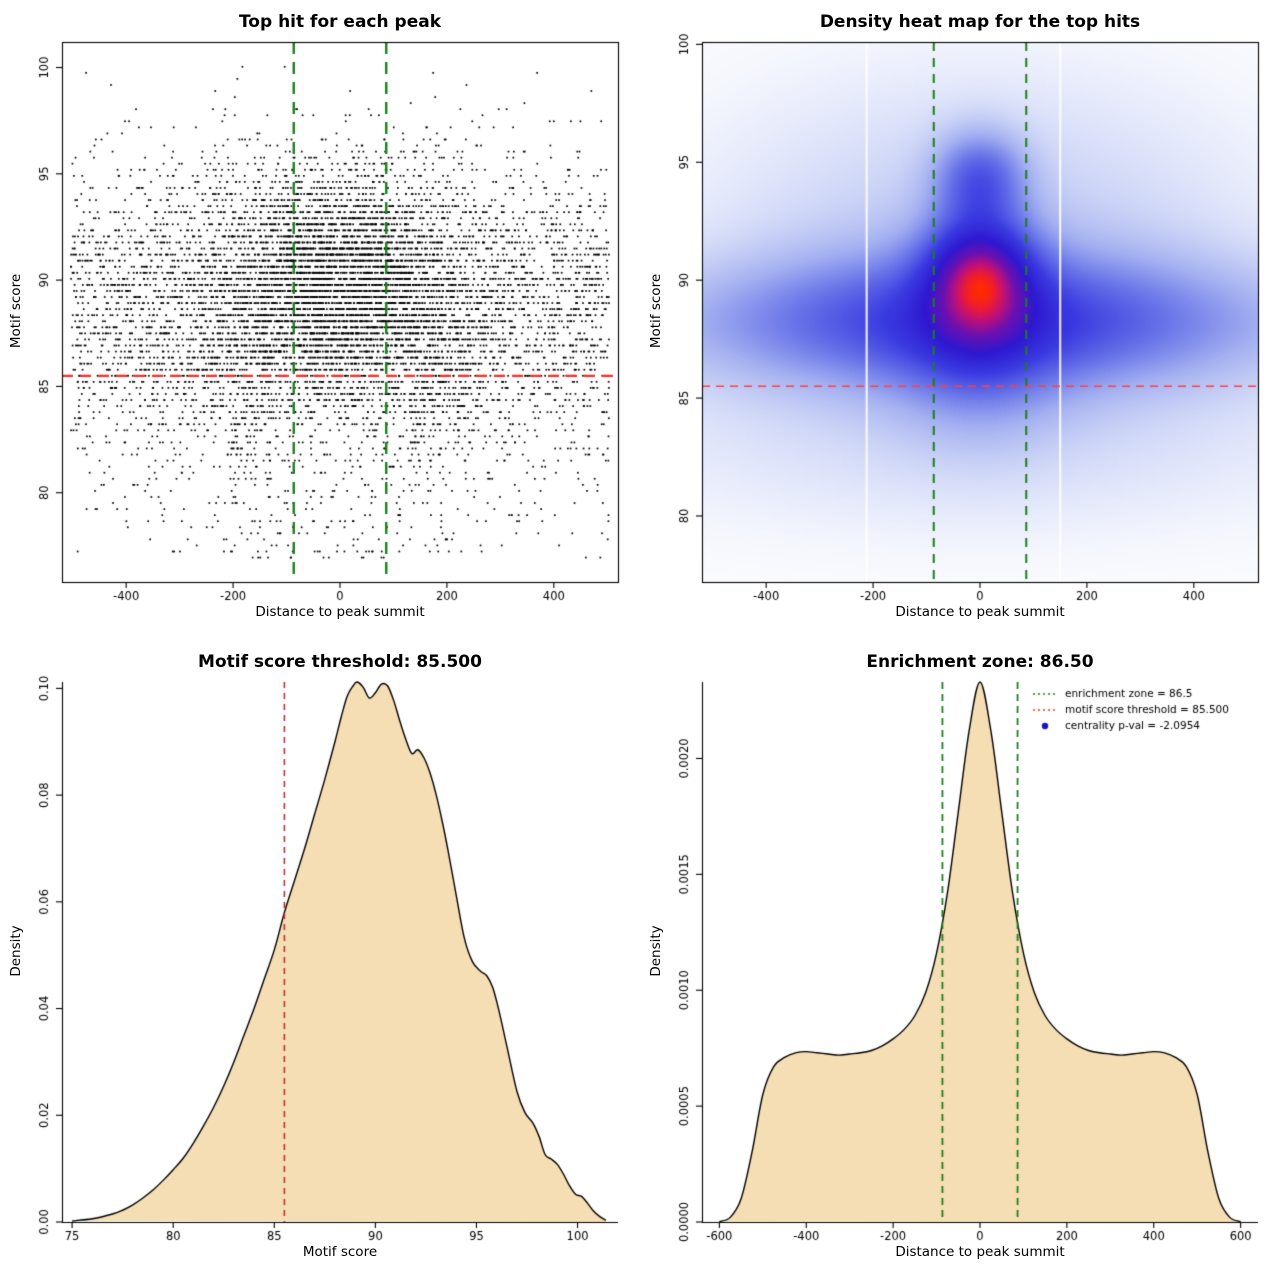 This screenshot has height=1280, width=1280. What do you see at coordinates (340, 662) in the screenshot?
I see `panel-title: Motif score threshold: 85.500` at bounding box center [340, 662].